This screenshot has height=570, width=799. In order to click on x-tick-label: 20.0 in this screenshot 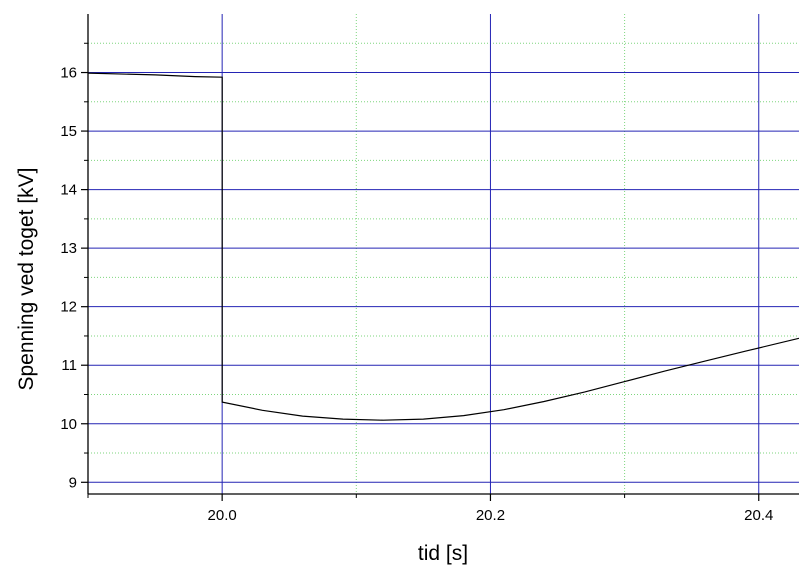, I will do `click(222, 515)`.